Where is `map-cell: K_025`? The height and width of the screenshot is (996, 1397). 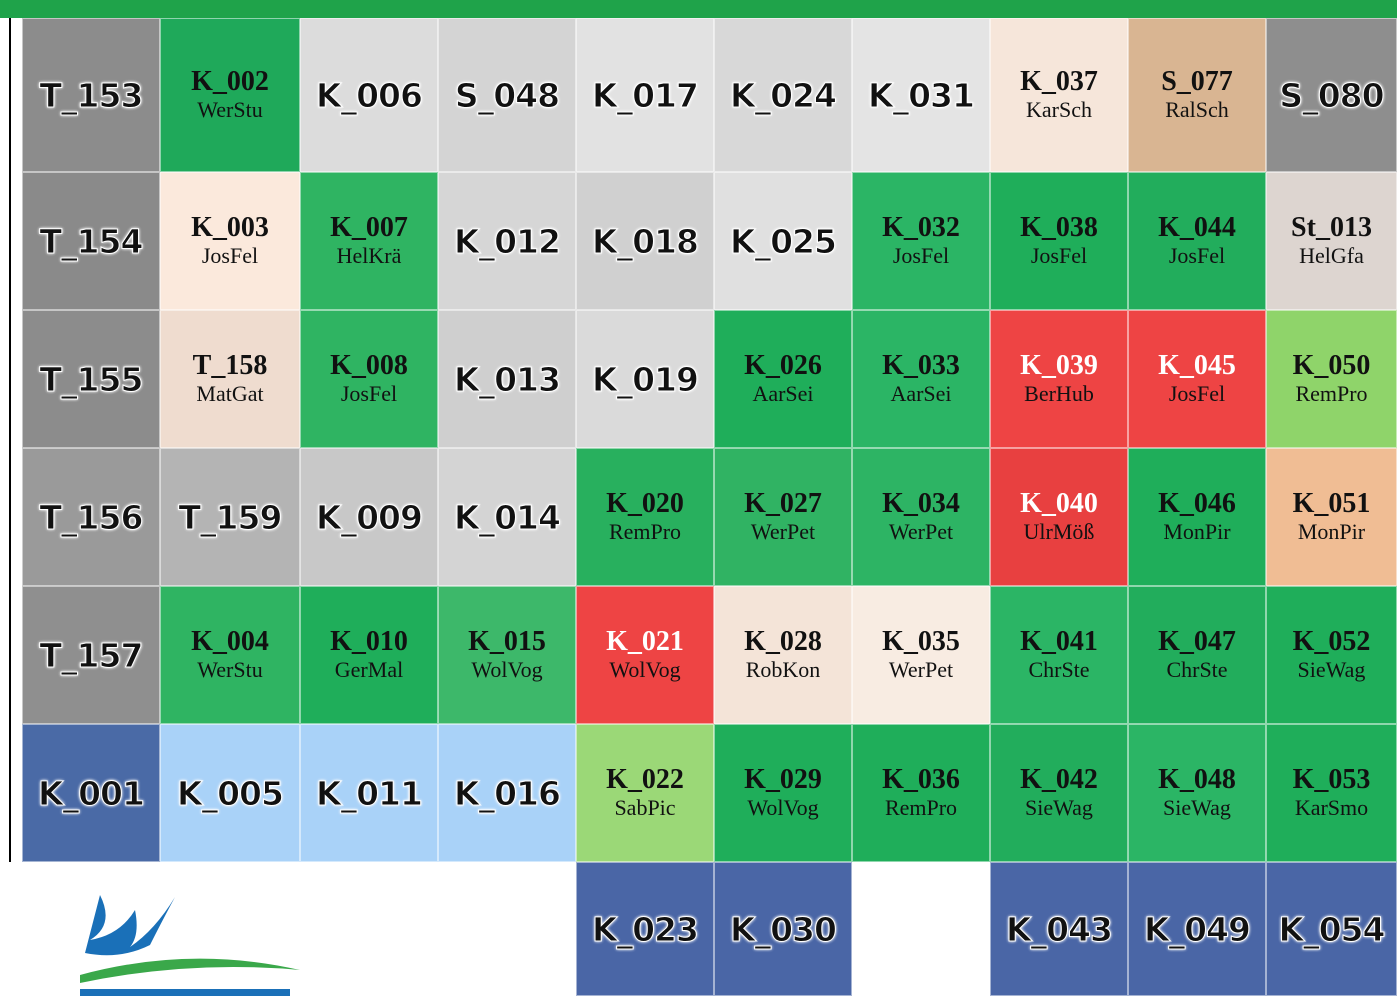
map-cell: K_025 is located at coordinates (783, 241).